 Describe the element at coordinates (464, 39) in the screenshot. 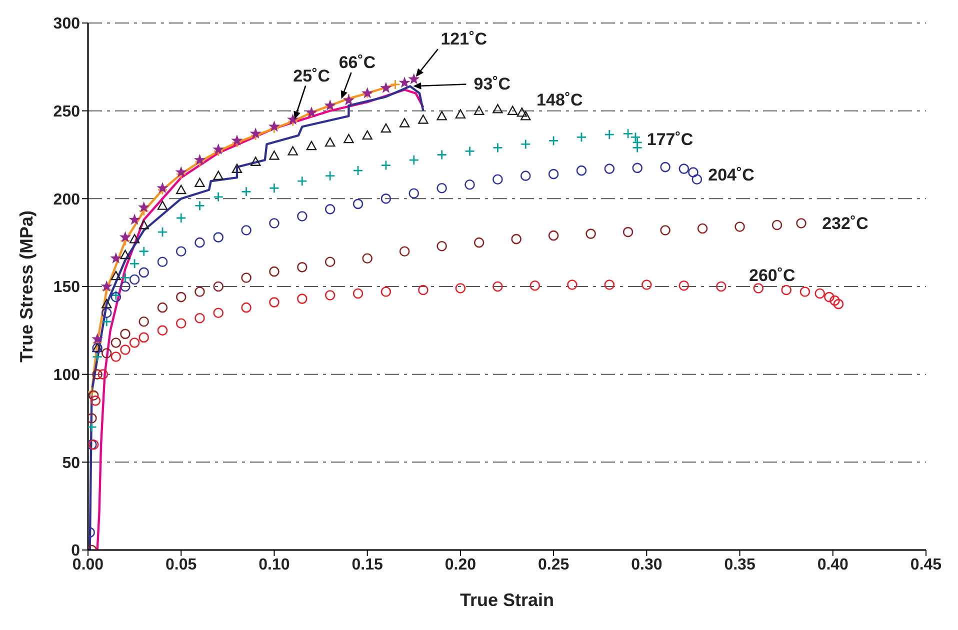

I see `text: 121˚C` at that location.